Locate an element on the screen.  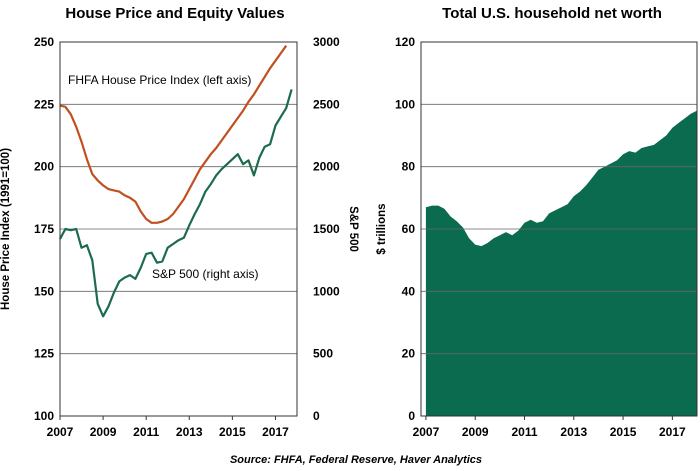
left-tick-label: 250 is located at coordinates (44, 42).